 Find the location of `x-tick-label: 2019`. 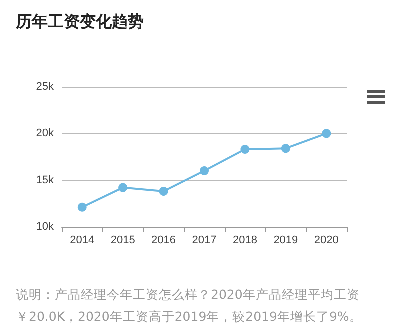

x-tick-label: 2019 is located at coordinates (286, 240).